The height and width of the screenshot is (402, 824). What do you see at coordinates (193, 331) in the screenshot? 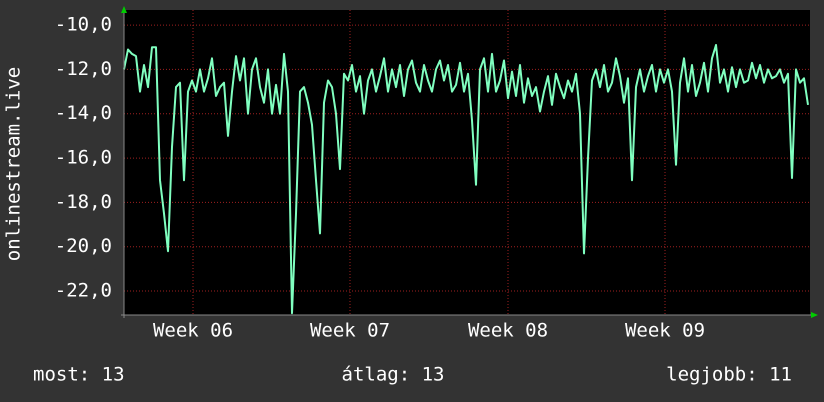
I see `x-tick-label: Week 06` at bounding box center [193, 331].